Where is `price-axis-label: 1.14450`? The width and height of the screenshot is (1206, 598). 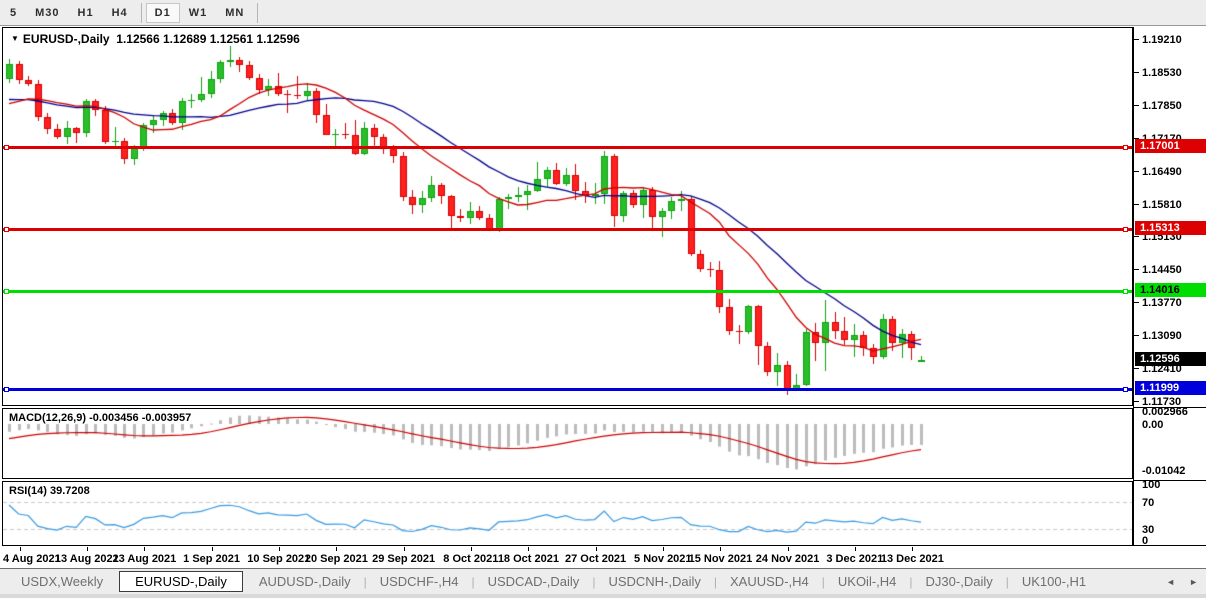 price-axis-label: 1.14450 is located at coordinates (1162, 270).